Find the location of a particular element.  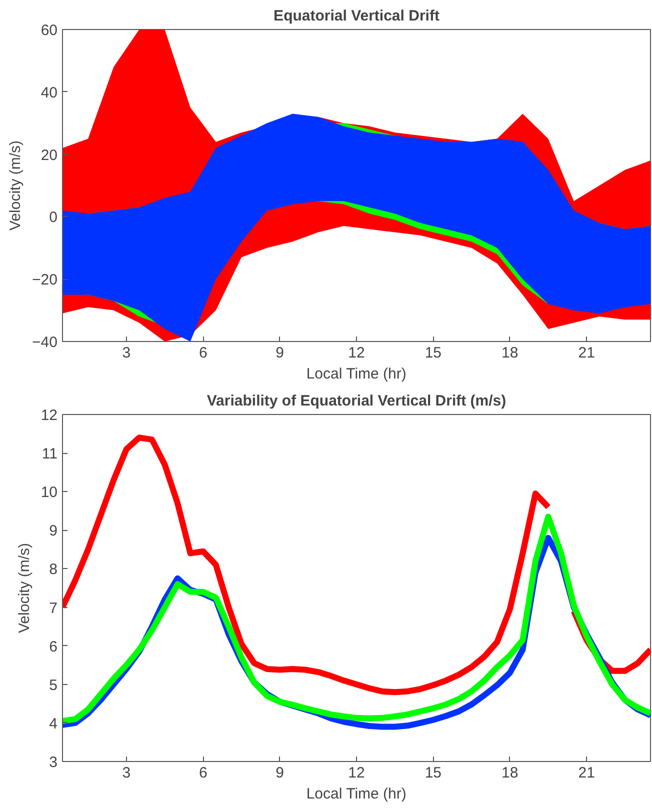

y-tick-label: 12 is located at coordinates (49, 415).